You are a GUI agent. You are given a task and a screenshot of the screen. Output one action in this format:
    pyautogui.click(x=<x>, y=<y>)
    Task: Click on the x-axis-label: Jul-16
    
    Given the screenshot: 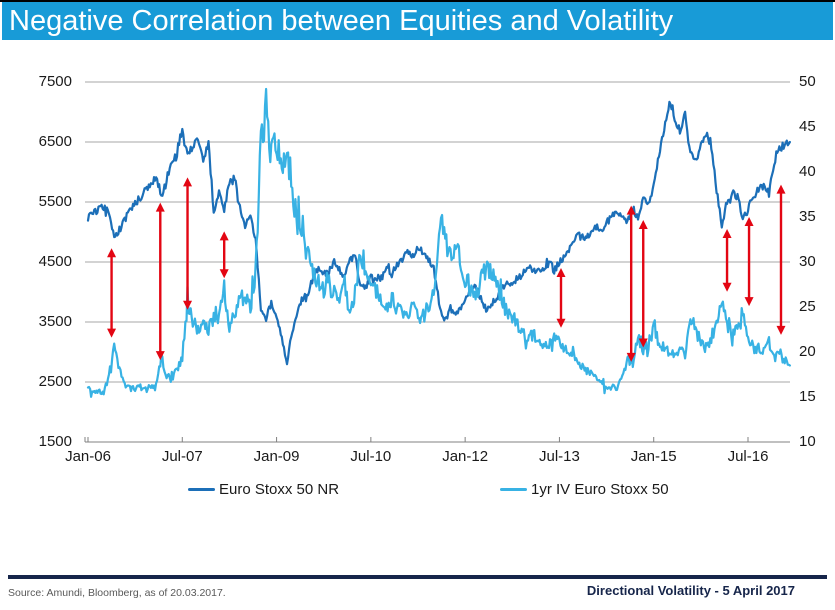 What is the action you would take?
    pyautogui.click(x=748, y=456)
    